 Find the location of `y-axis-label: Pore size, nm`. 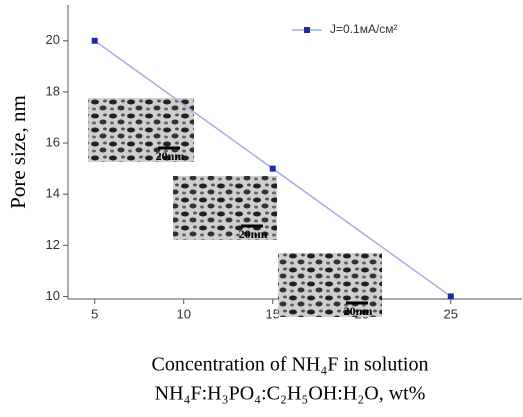

y-axis-label: Pore size, nm is located at coordinates (18, 152).